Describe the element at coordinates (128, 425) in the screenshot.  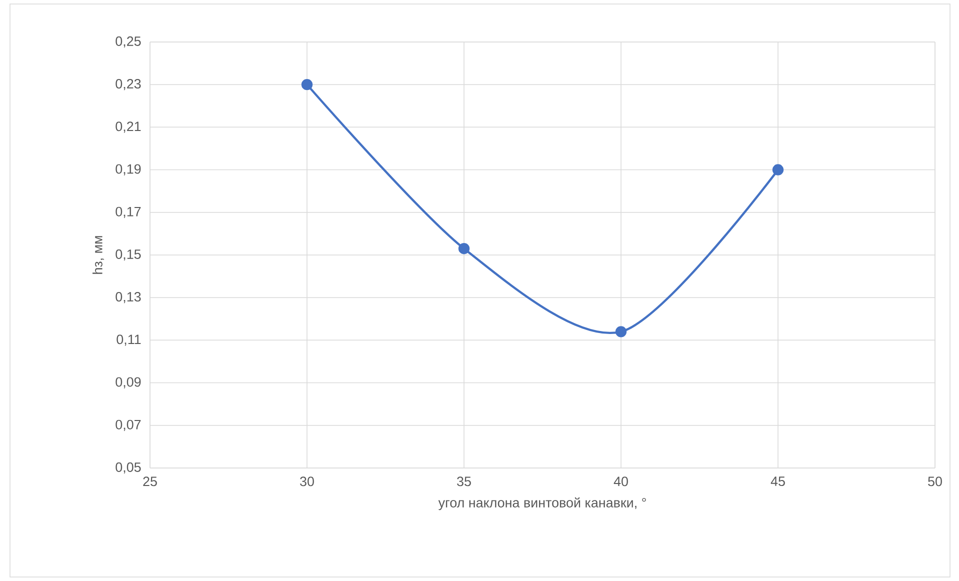
I see `y-tick-label: 0,07` at that location.